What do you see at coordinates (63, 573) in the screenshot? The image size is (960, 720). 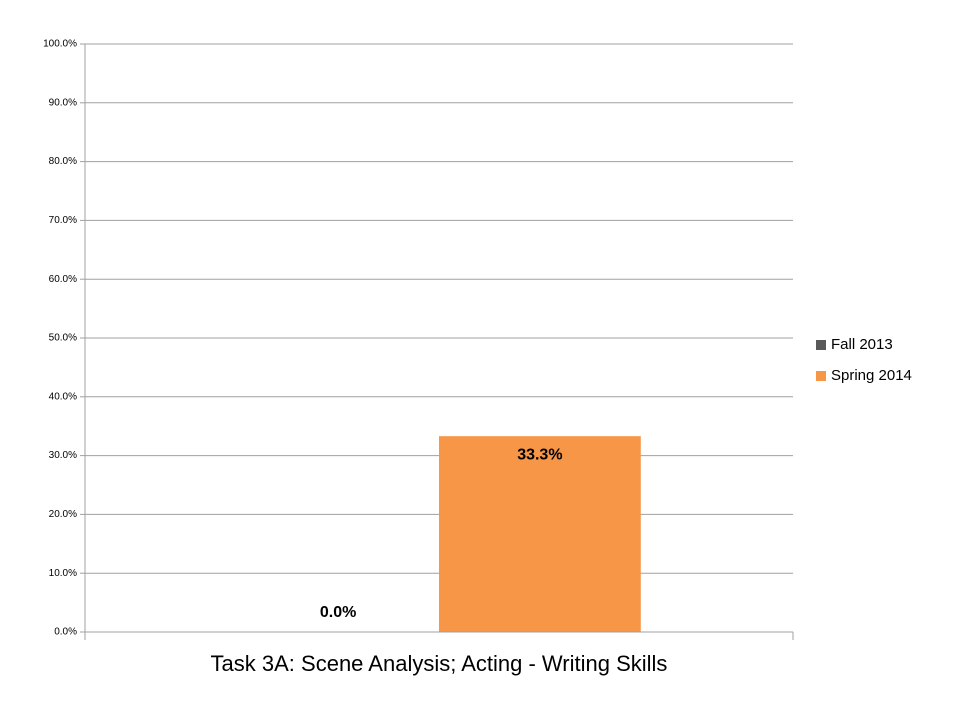 I see `y-tick-label: 10.0%` at bounding box center [63, 573].